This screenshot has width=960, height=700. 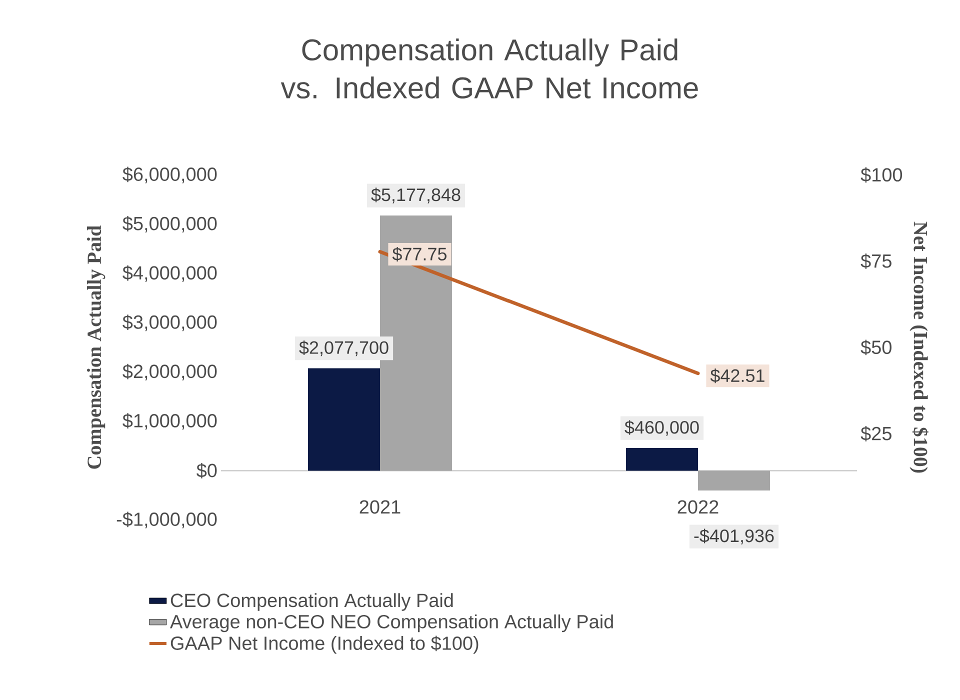 What do you see at coordinates (881, 175) in the screenshot?
I see `y2-tick-label: $100` at bounding box center [881, 175].